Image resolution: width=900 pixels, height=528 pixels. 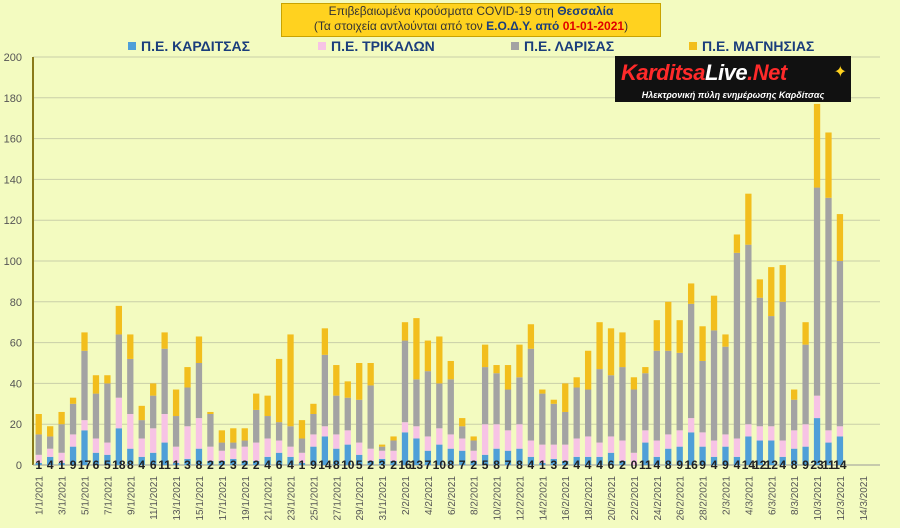 What do you see at coordinates (370, 417) in the screenshot?
I see `bar-segment-s2-d29` at bounding box center [370, 417].